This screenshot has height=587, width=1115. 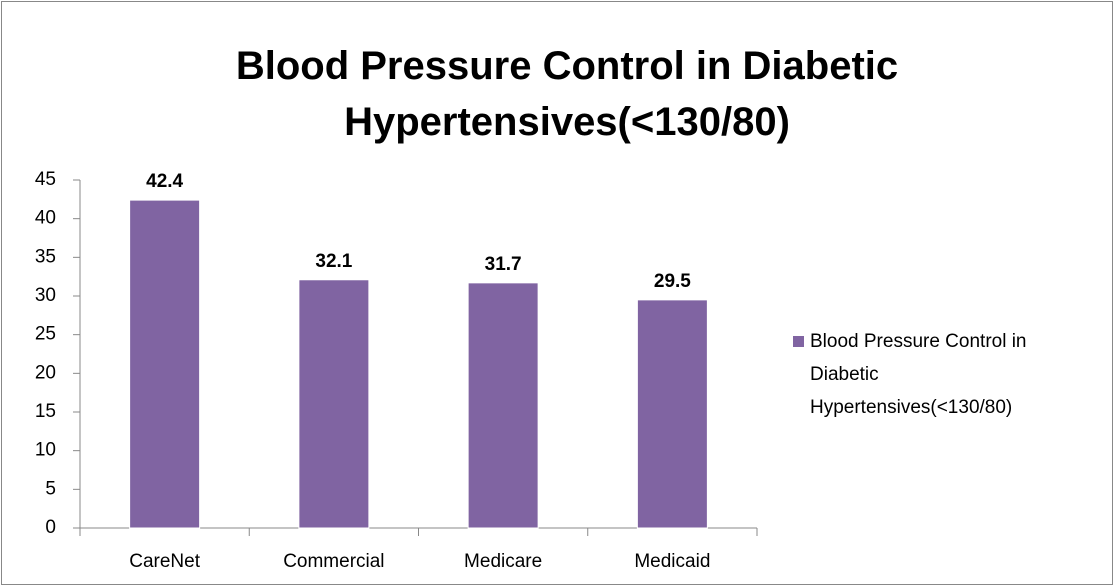 What do you see at coordinates (798, 341) in the screenshot?
I see `legend-swatch` at bounding box center [798, 341].